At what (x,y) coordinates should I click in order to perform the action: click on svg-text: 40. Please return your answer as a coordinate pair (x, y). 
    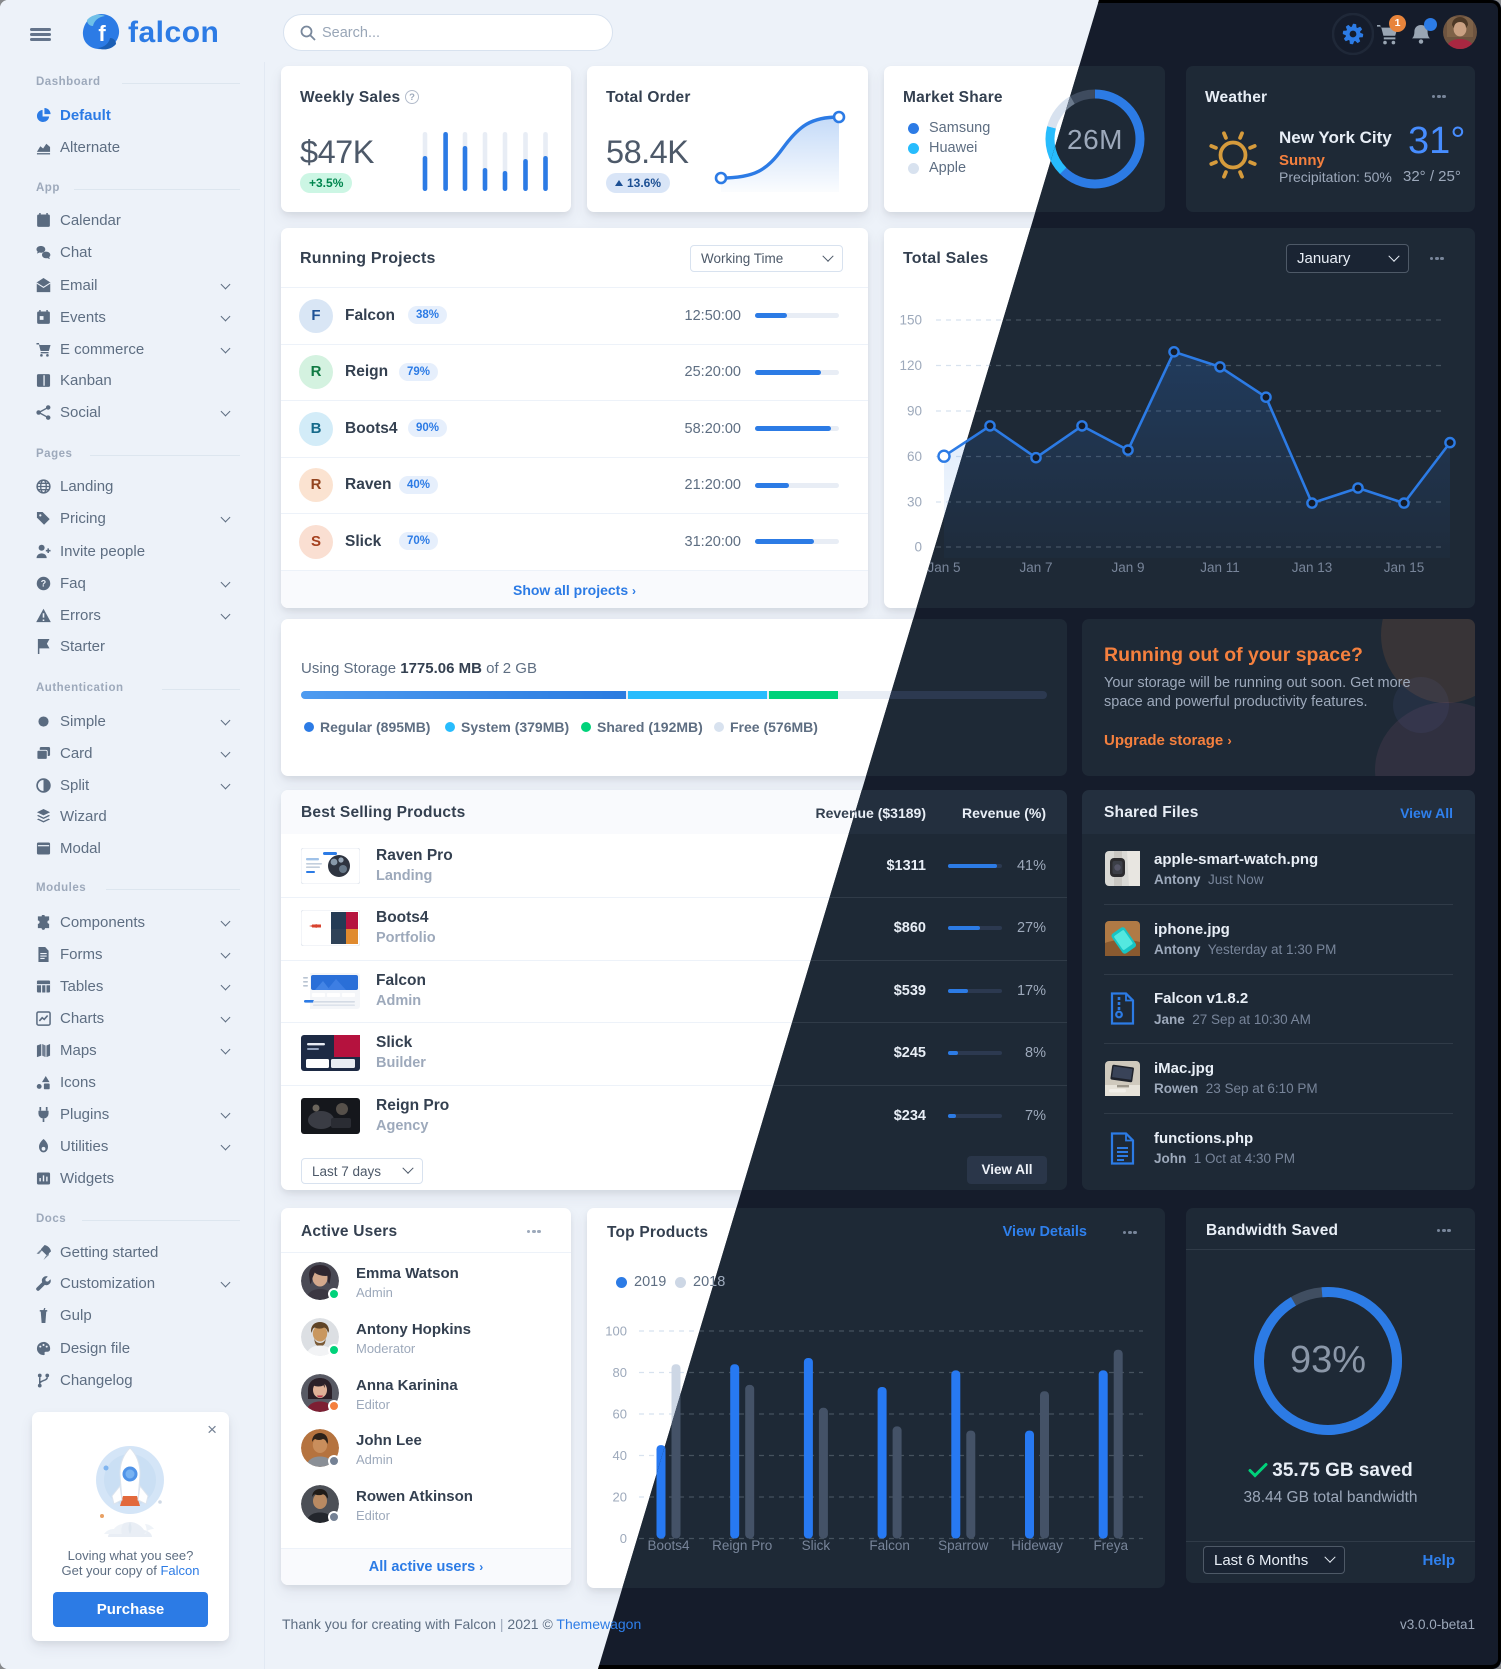
    Looking at the image, I should click on (620, 1455).